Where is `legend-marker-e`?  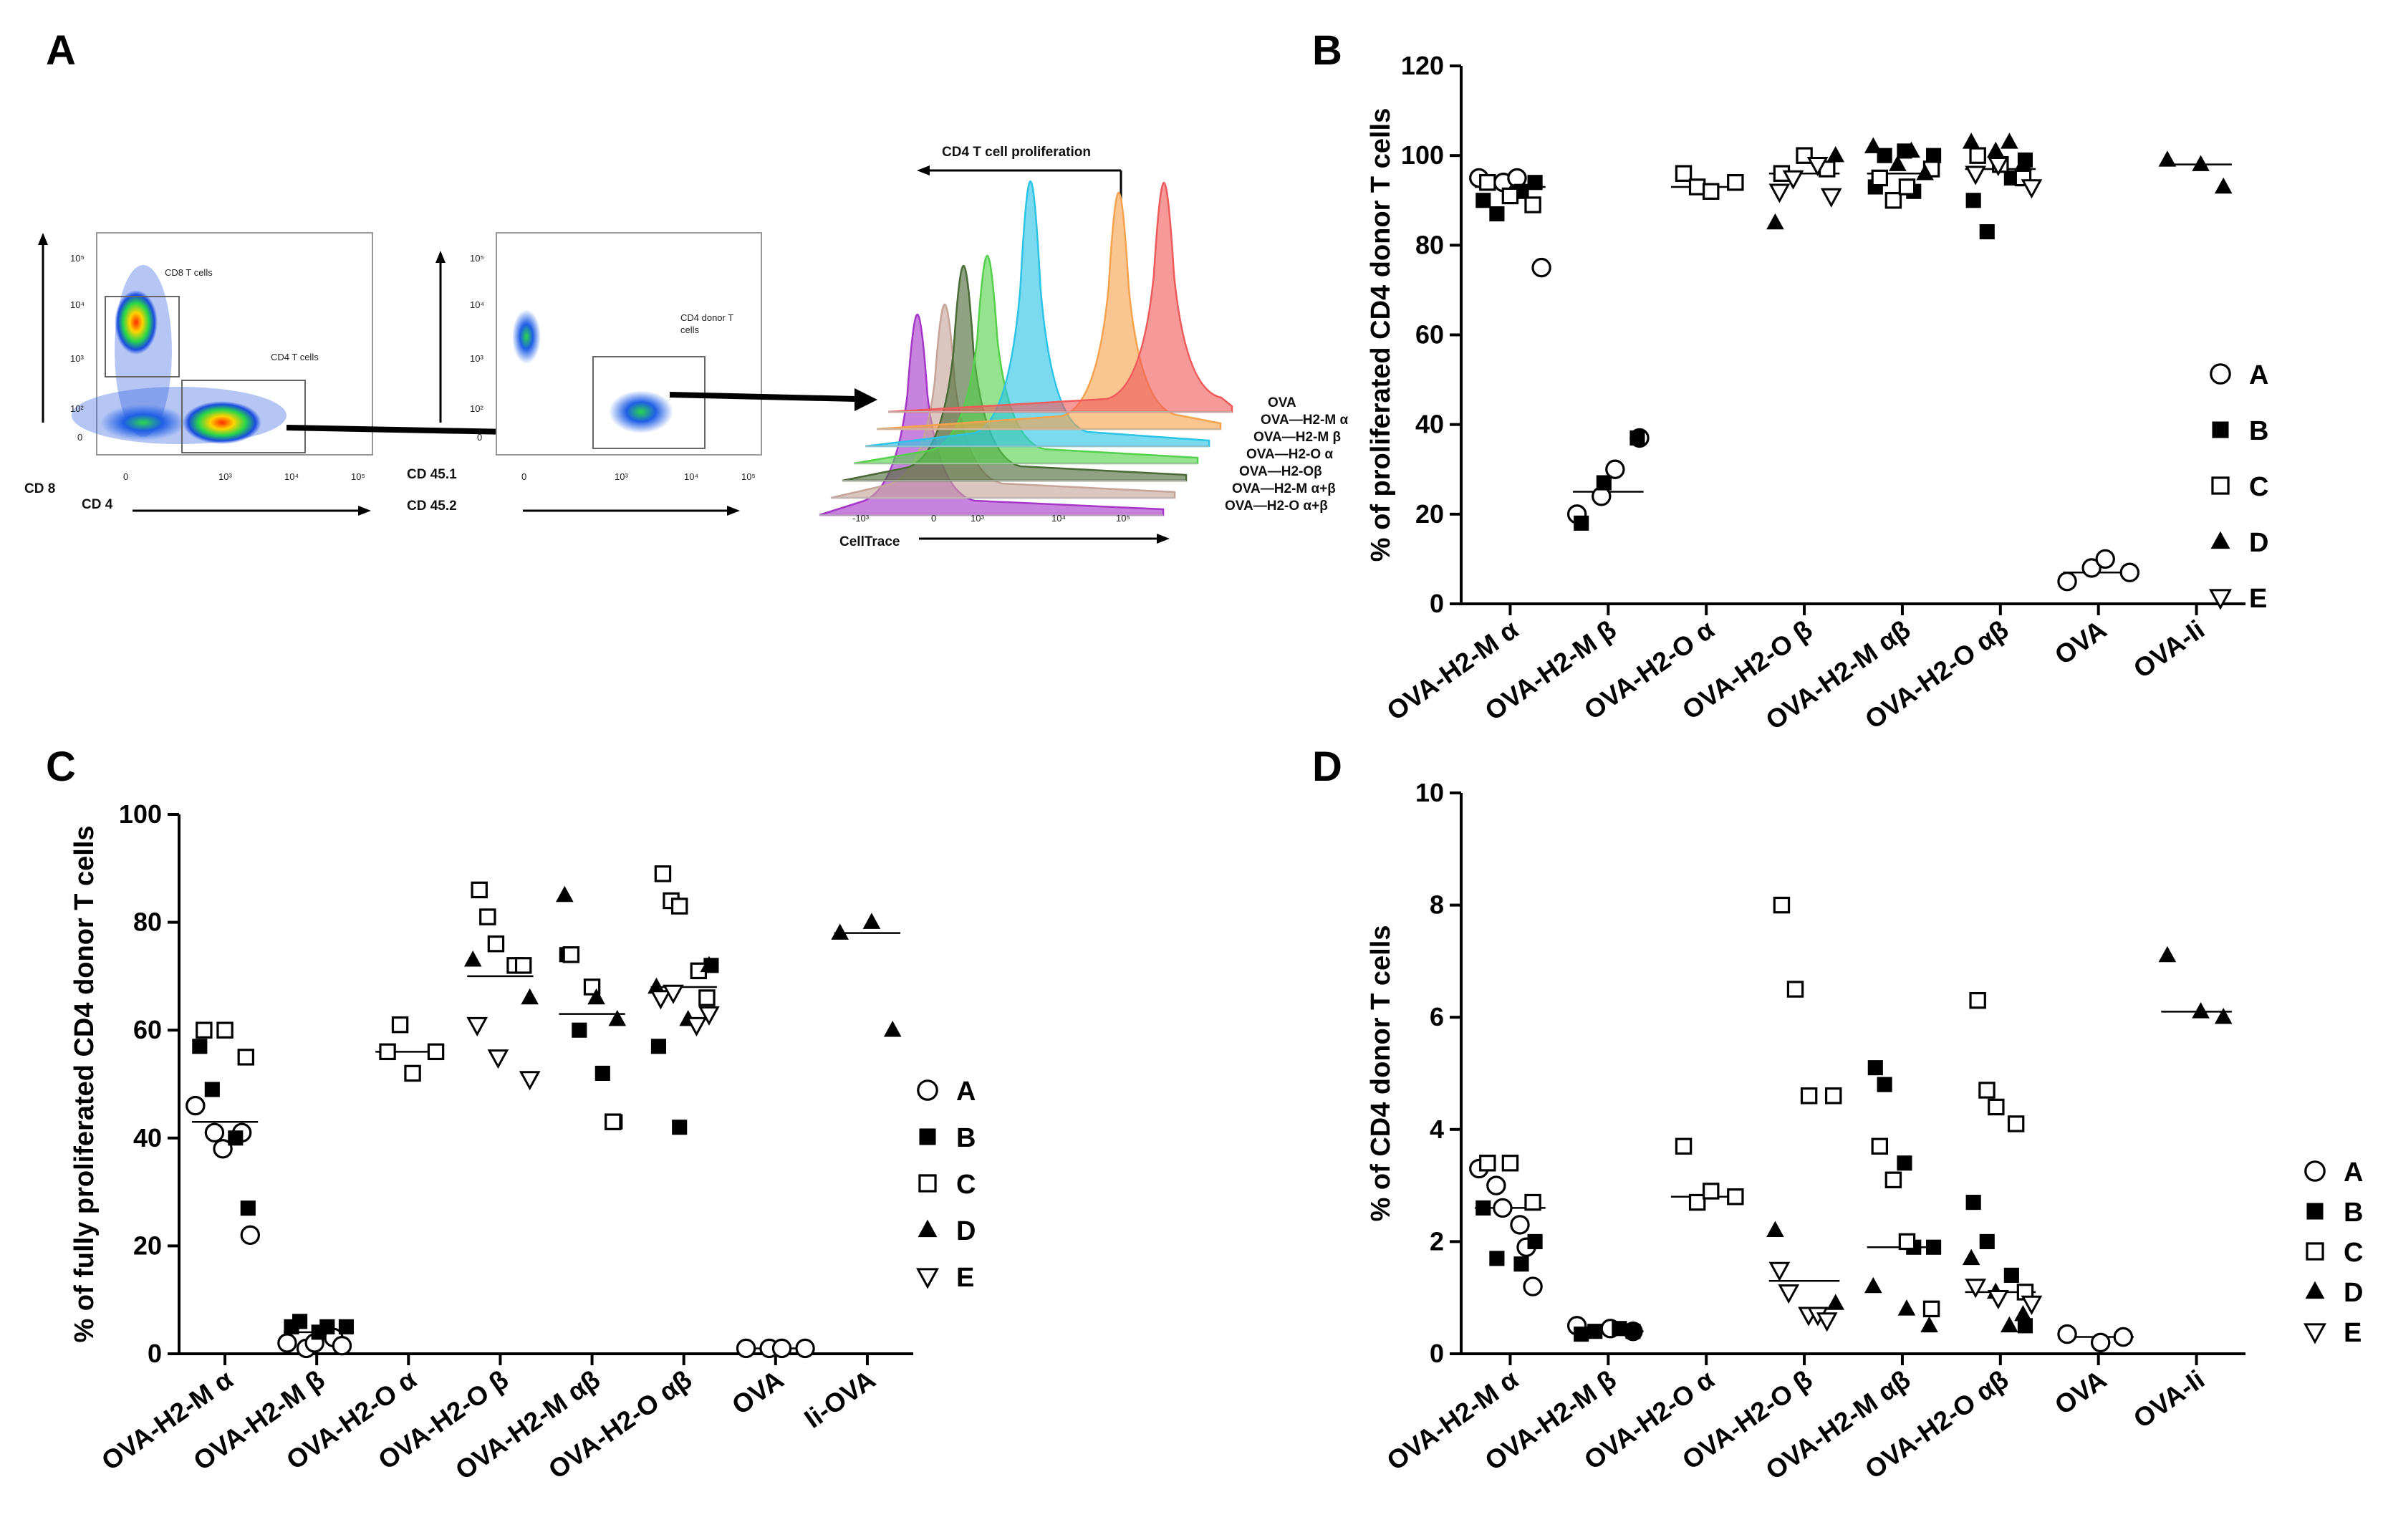 legend-marker-e is located at coordinates (2220, 599).